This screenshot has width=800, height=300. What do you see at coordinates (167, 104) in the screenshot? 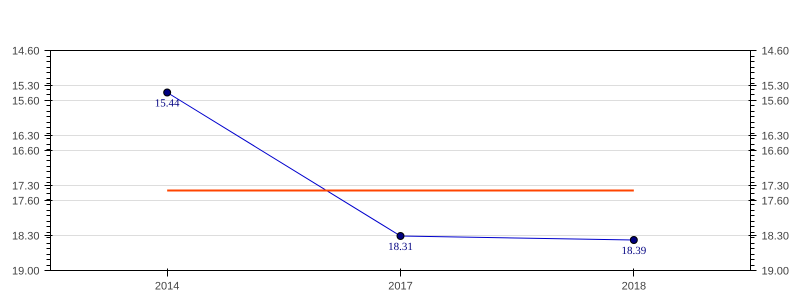
I see `data-label: 15.44` at bounding box center [167, 104].